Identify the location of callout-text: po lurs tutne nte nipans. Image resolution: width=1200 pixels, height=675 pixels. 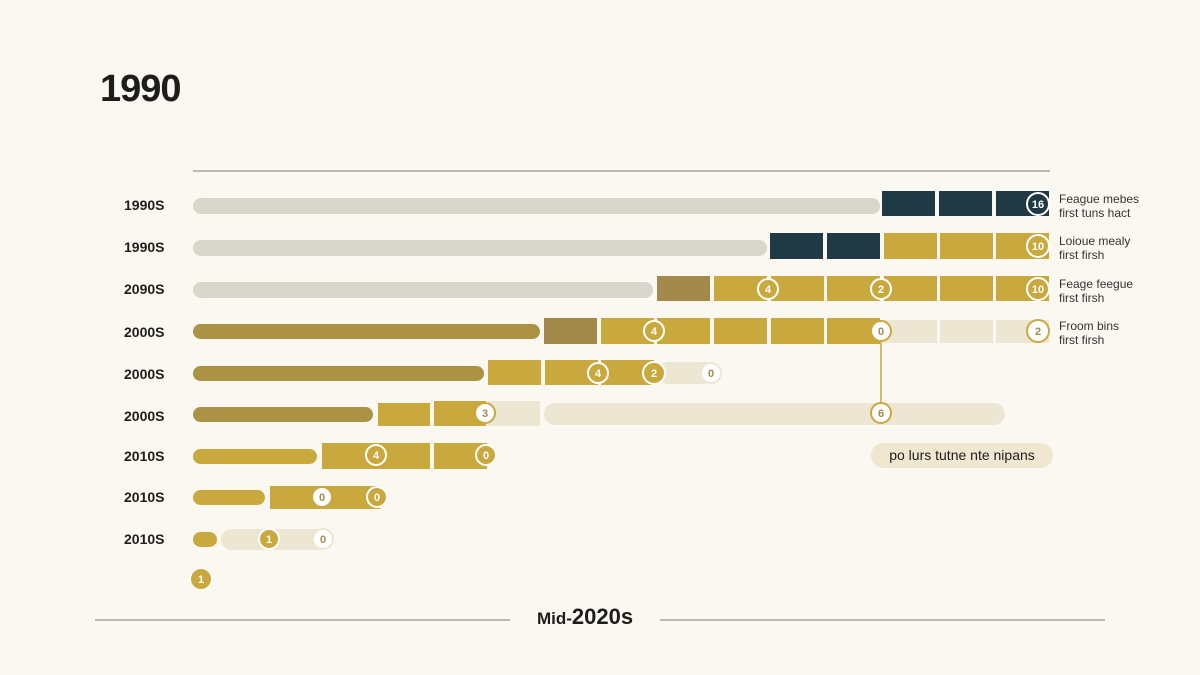
(962, 455).